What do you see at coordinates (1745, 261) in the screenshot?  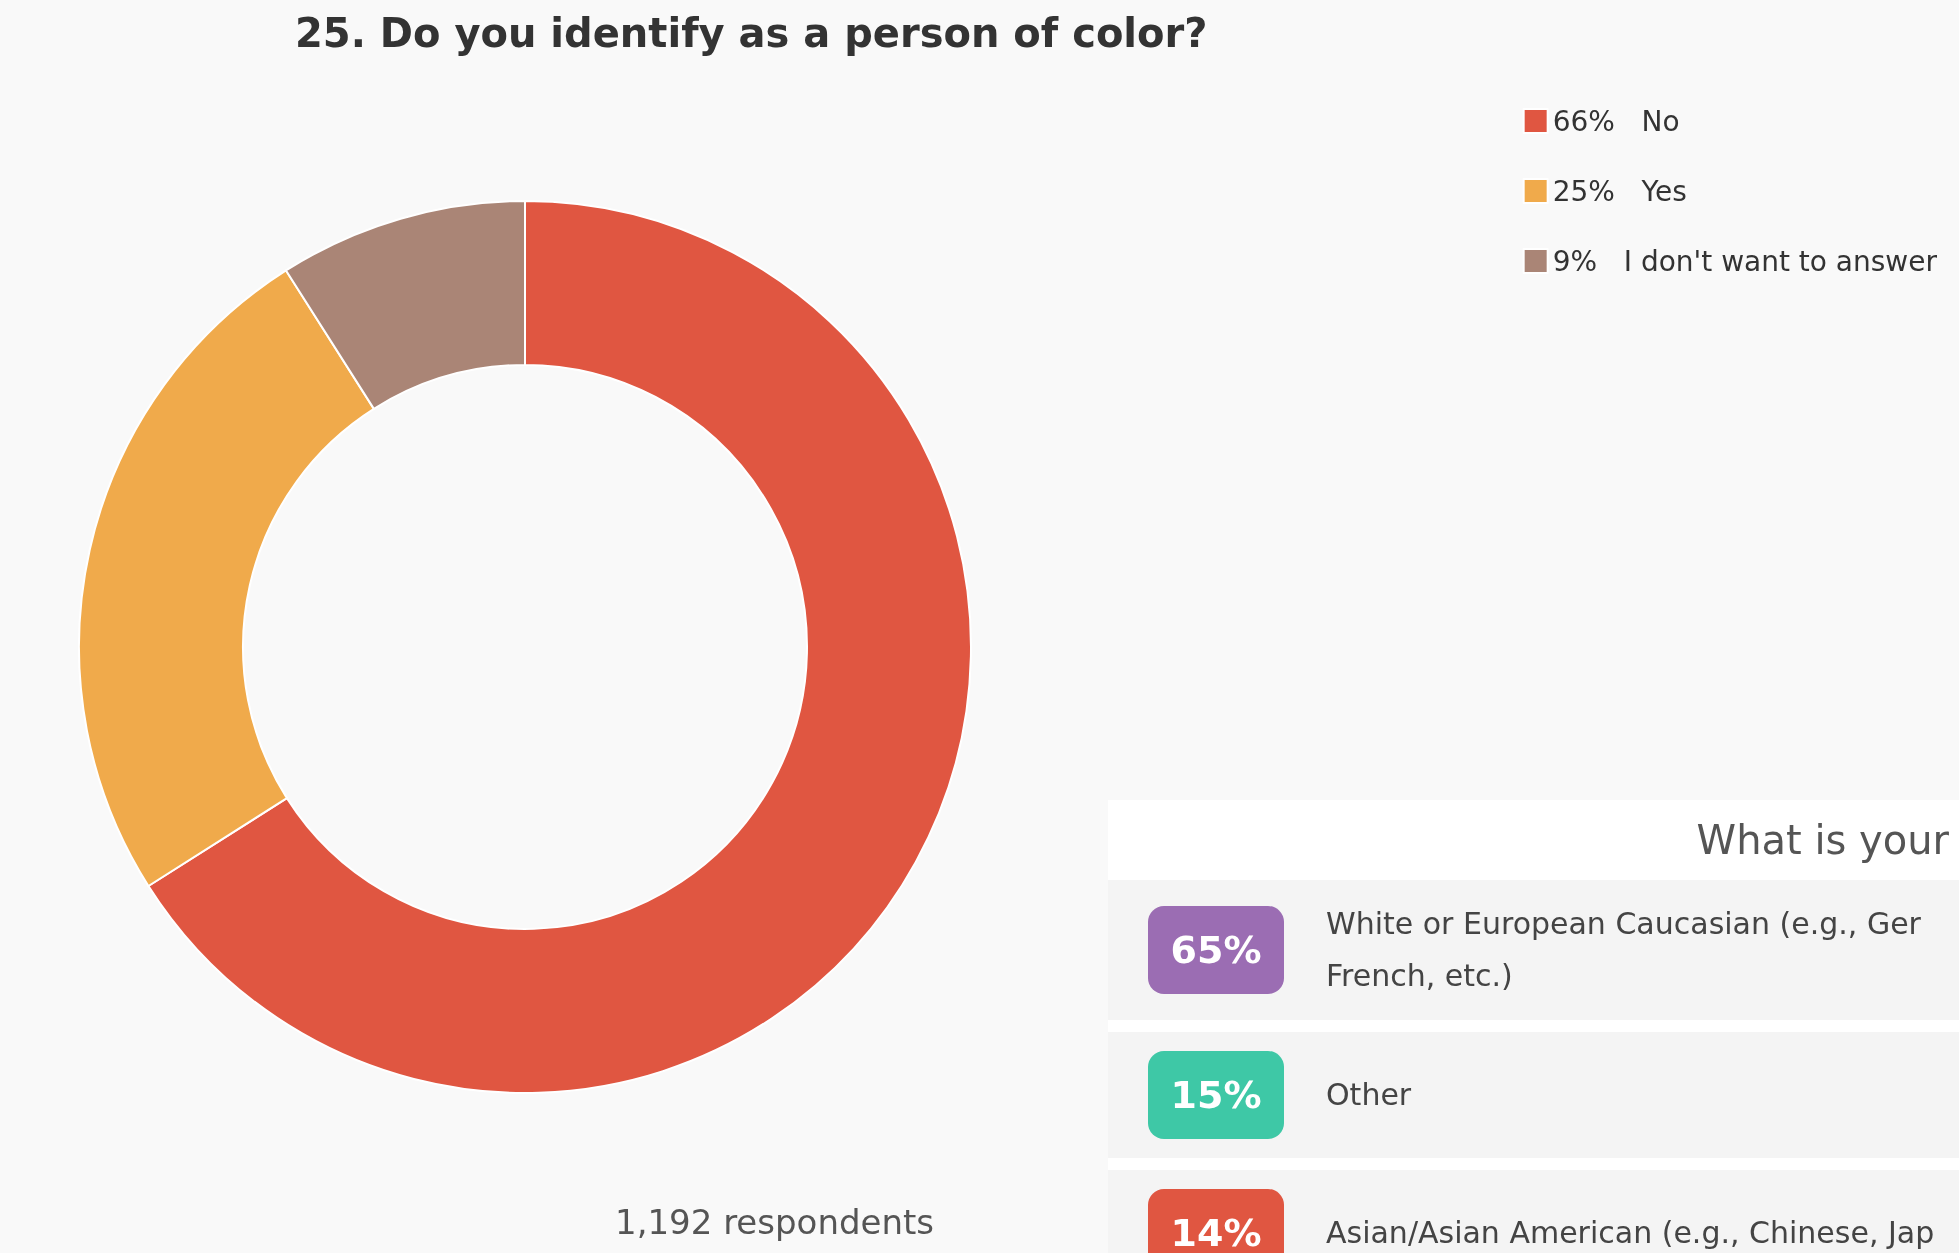 I see `legend-label: 9% I don't want to answer` at bounding box center [1745, 261].